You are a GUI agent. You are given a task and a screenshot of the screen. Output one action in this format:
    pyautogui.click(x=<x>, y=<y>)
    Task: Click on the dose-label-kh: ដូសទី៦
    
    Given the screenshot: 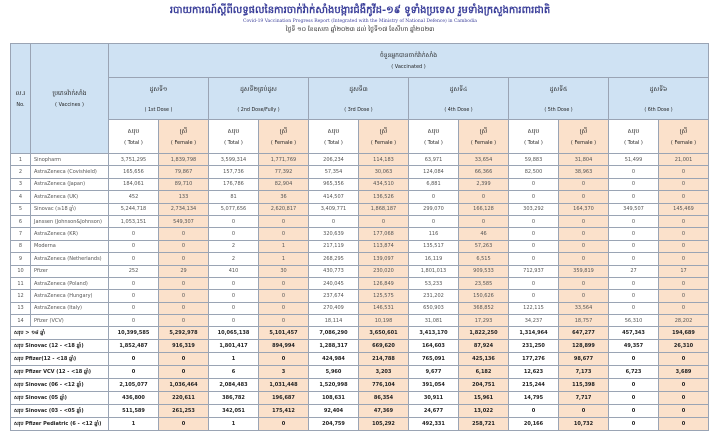 What is the action you would take?
    pyautogui.click(x=658, y=89)
    